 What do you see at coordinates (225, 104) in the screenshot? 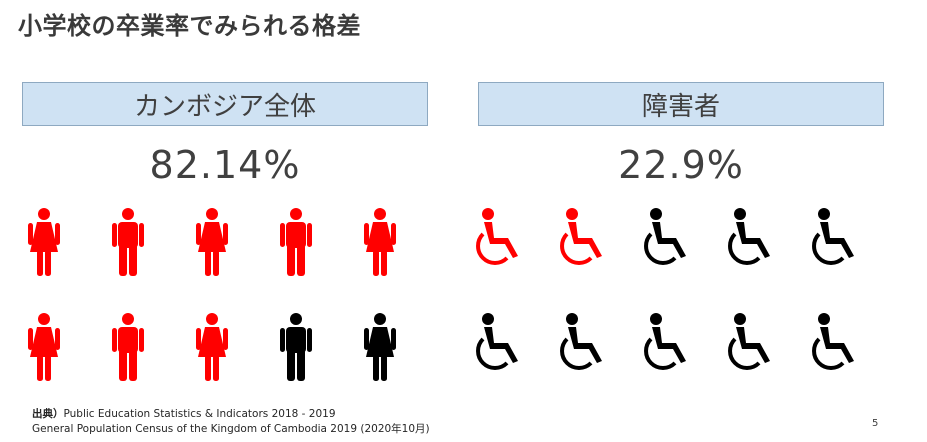
I see `panel-header-cambodia-overall: カンボジア全体` at bounding box center [225, 104].